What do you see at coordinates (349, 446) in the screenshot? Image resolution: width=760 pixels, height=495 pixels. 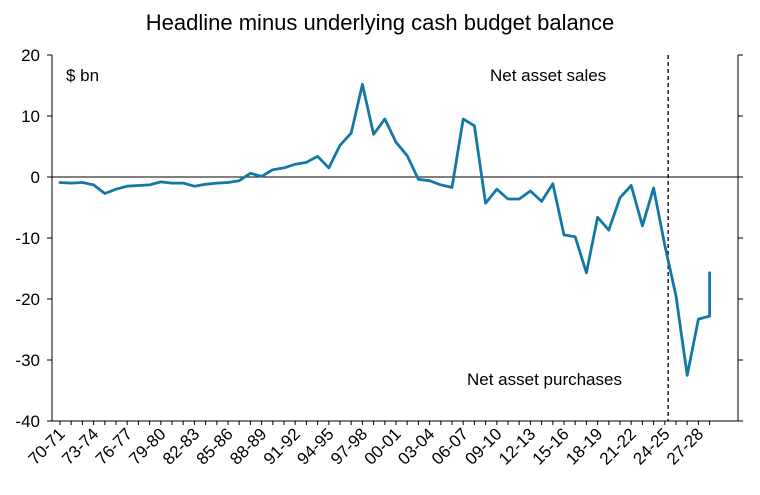 I see `x-tick-label: 97-98` at bounding box center [349, 446].